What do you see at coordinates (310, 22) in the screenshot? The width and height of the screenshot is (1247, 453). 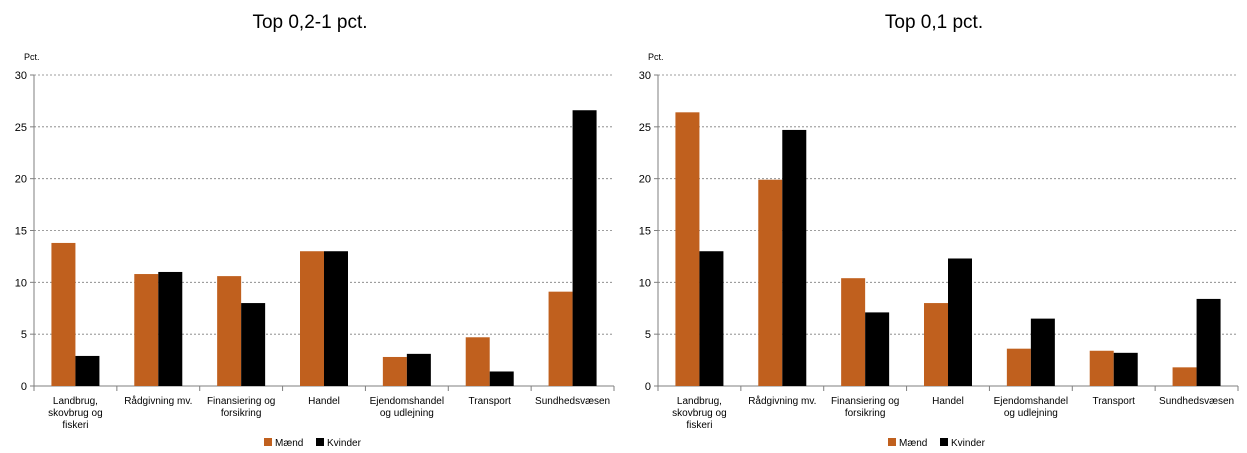 I see `chart-title: Top 0,2-1 pct.` at bounding box center [310, 22].